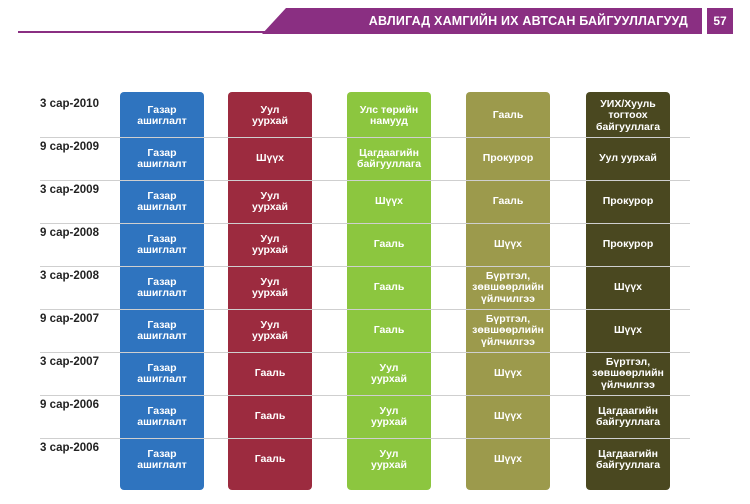 The image size is (750, 504). I want to click on row-period-label: 9 сар-2009, so click(69, 147).